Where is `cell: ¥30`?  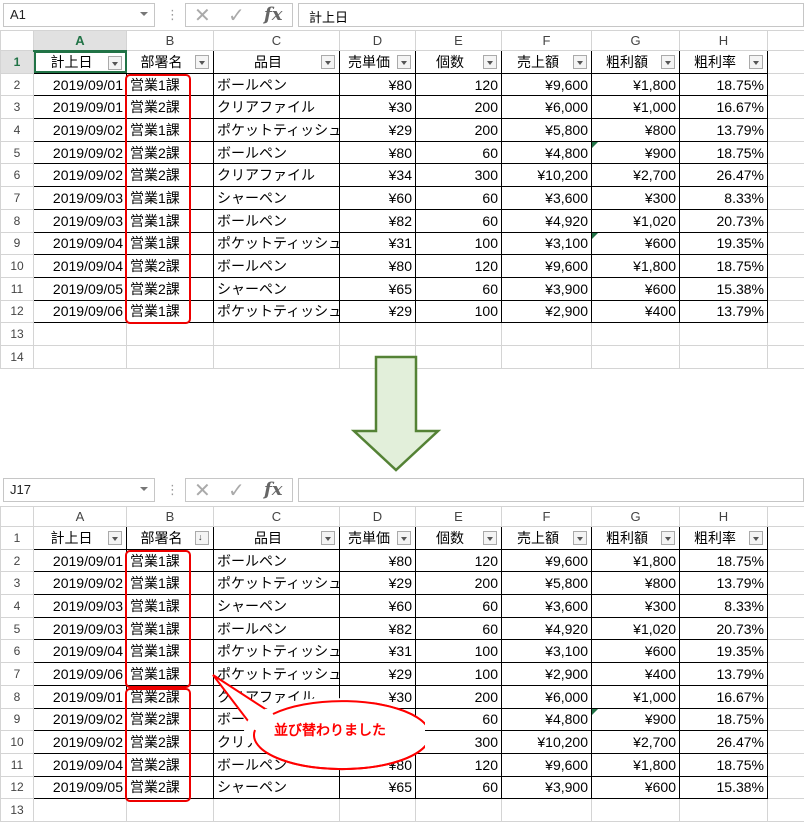 cell: ¥30 is located at coordinates (377, 107).